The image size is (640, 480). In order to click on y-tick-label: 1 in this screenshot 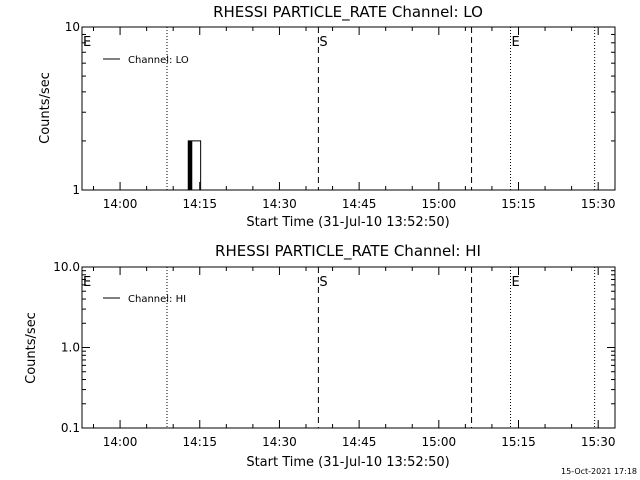, I will do `click(76, 190)`.